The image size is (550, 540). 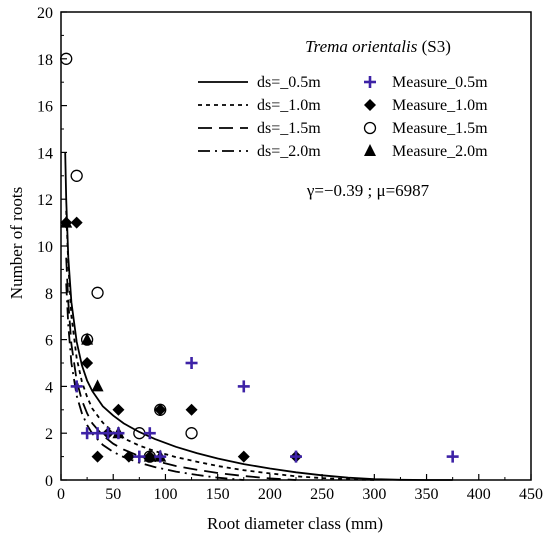 What do you see at coordinates (113, 494) in the screenshot?
I see `x-tick-label: 50` at bounding box center [113, 494].